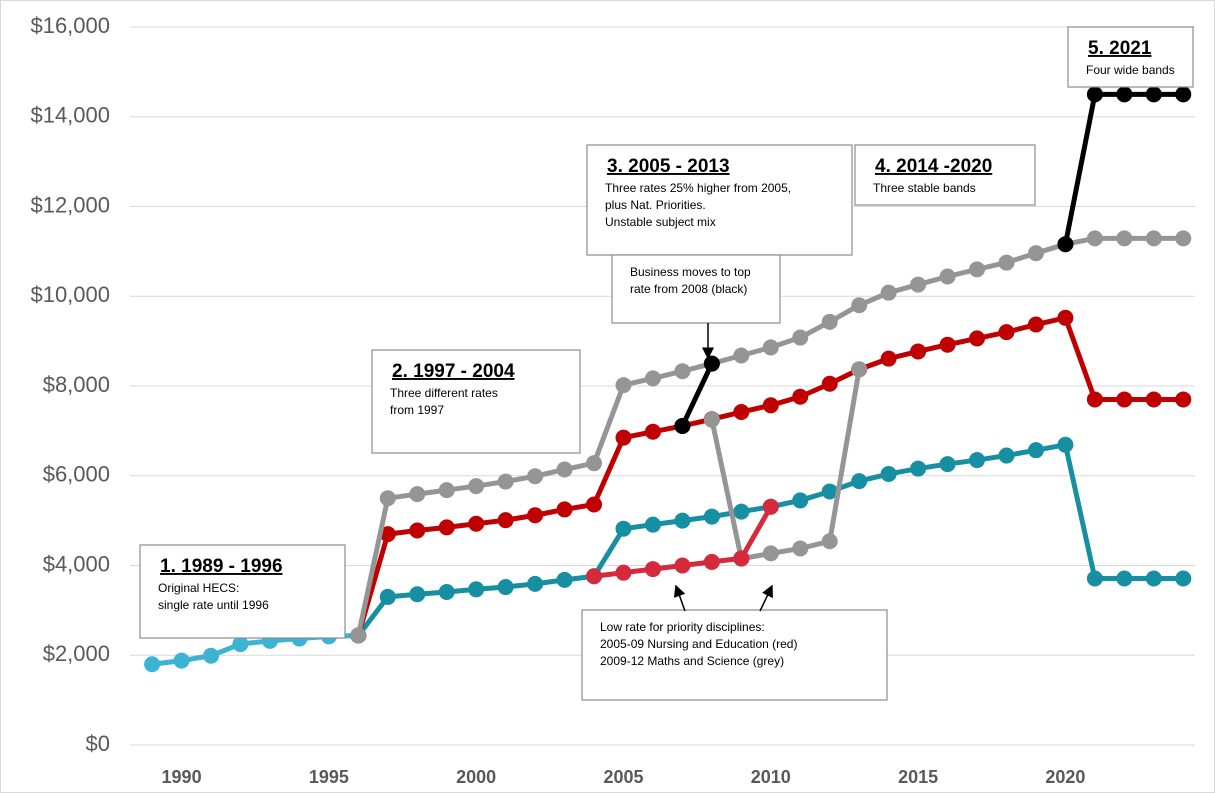 This screenshot has height=793, width=1215. What do you see at coordinates (698, 188) in the screenshot?
I see `annotation-text: Three rates 25% higher from 2005,` at bounding box center [698, 188].